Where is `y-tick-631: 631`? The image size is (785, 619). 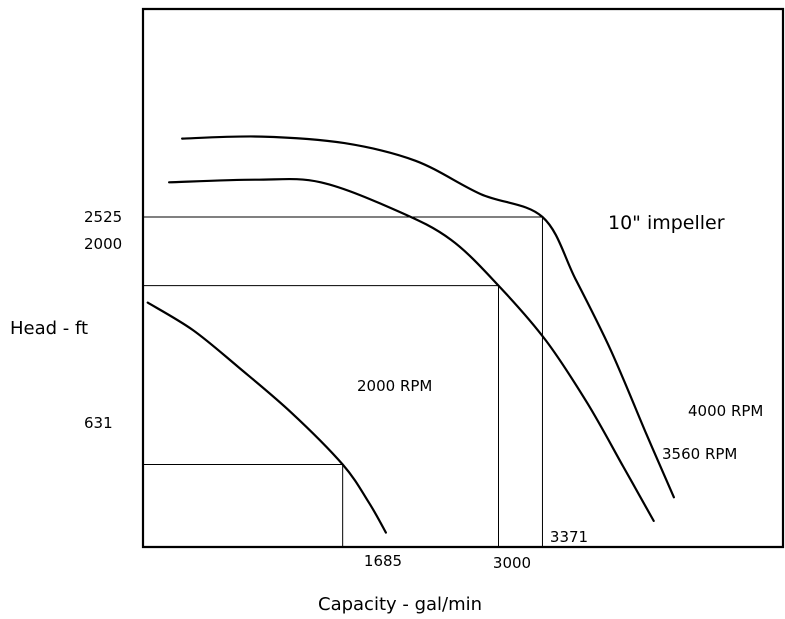
y-tick-631: 631 is located at coordinates (98, 423).